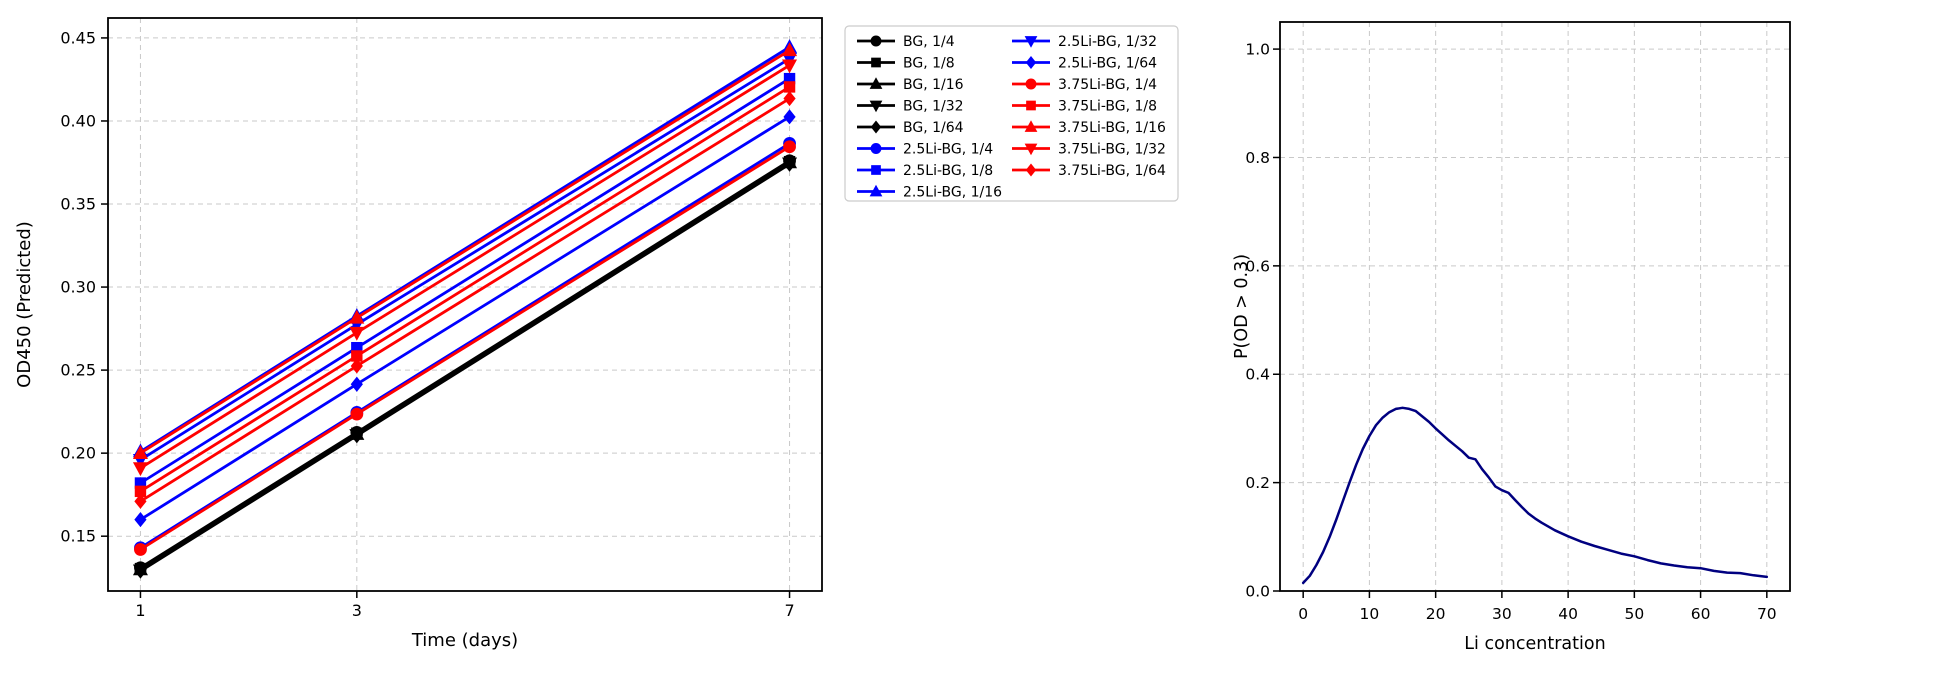  I want to click on x-axis-label: Time (days), so click(464, 640).